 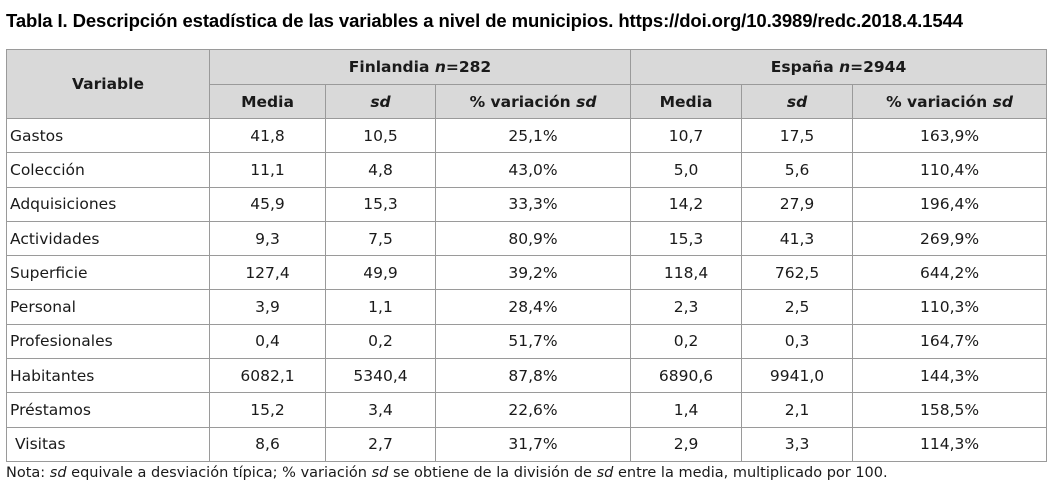 I want to click on group-n-value: =282, so click(x=468, y=67).